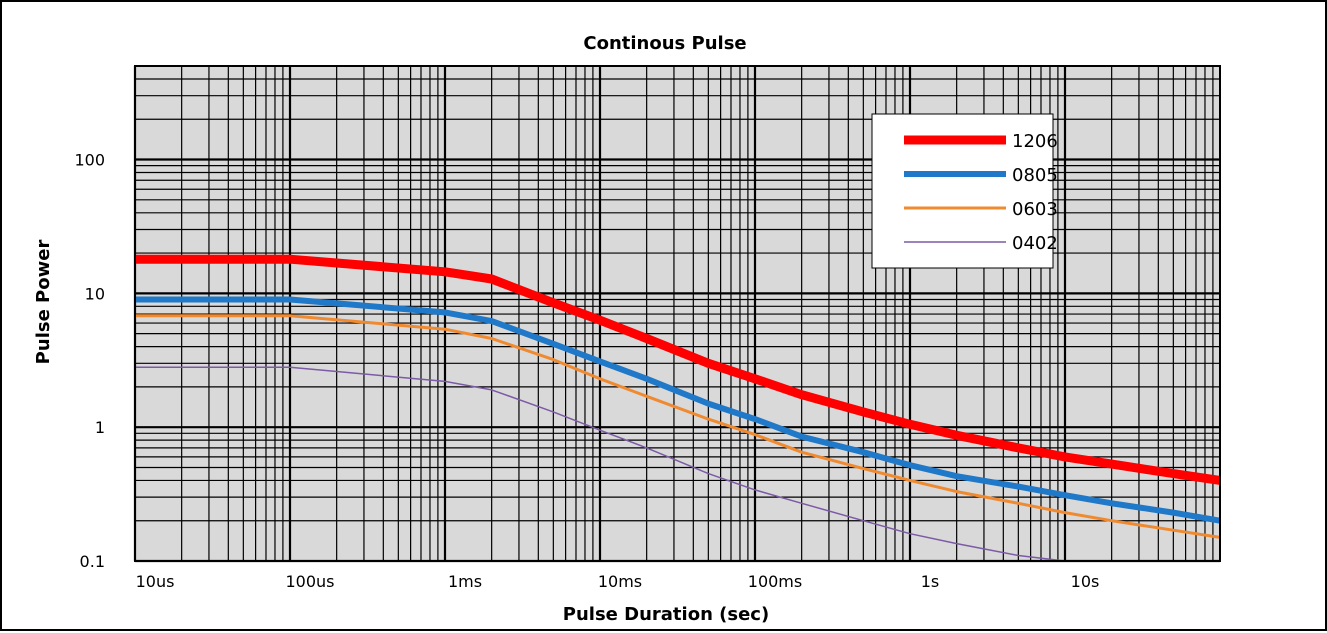 This screenshot has height=633, width=1327. Describe the element at coordinates (775, 581) in the screenshot. I see `x-tick-label: 100ms` at that location.